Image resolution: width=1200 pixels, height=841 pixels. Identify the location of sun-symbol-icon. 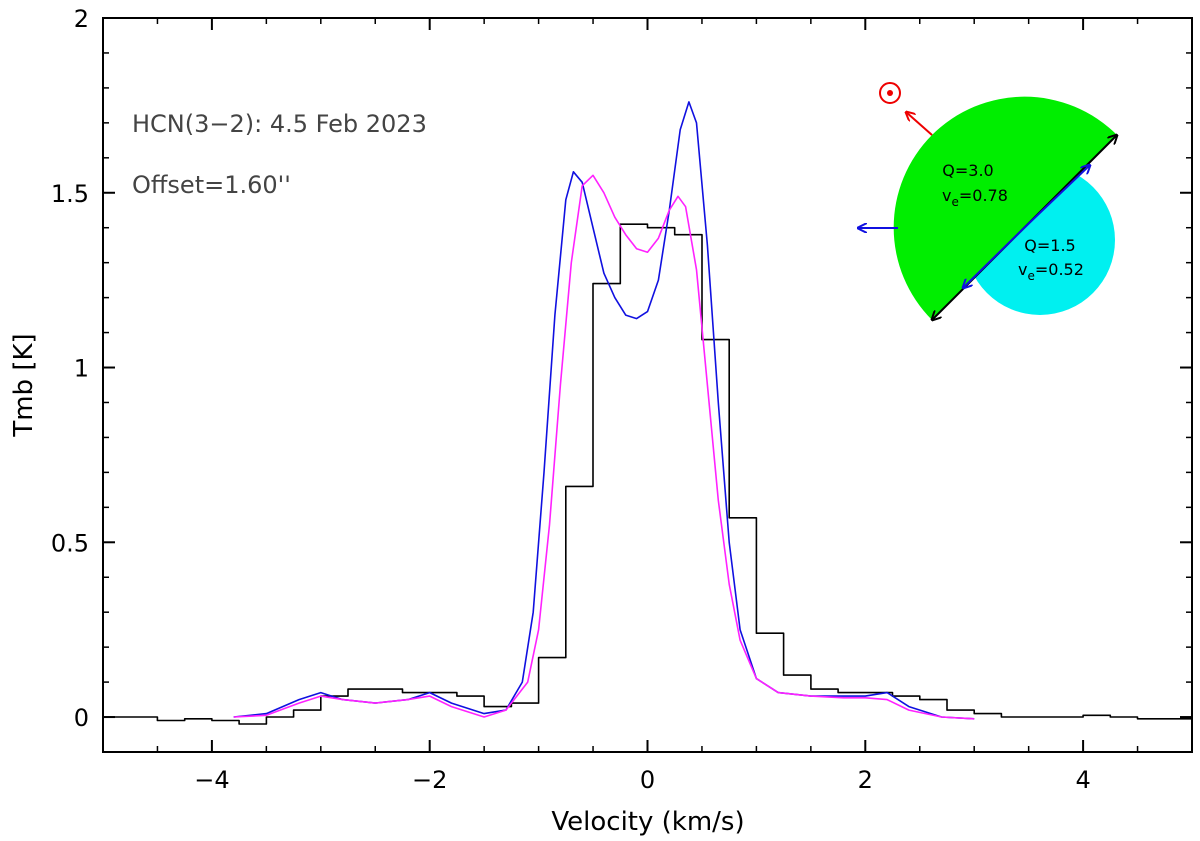
(890, 93).